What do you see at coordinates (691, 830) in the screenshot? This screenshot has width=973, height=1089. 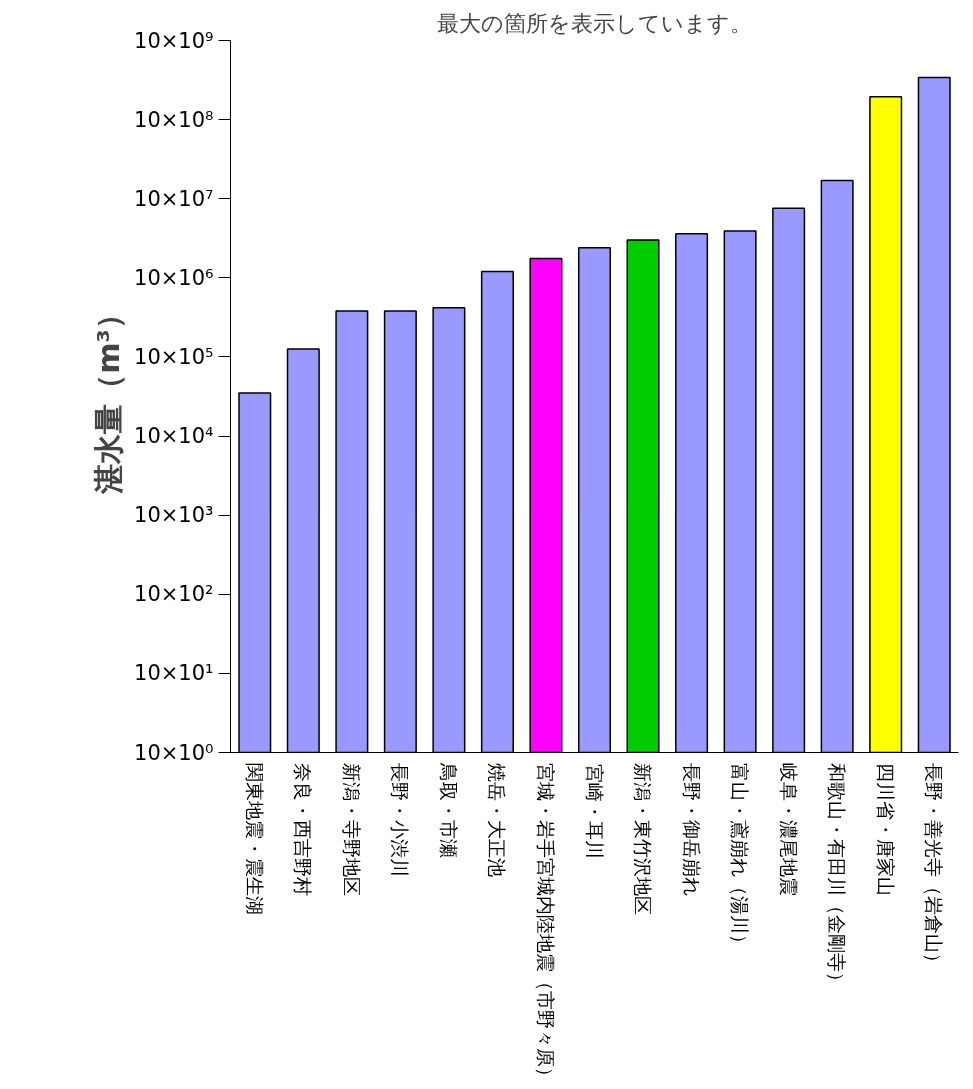 I see `x-tick-label: 長野・御岳崩れ` at bounding box center [691, 830].